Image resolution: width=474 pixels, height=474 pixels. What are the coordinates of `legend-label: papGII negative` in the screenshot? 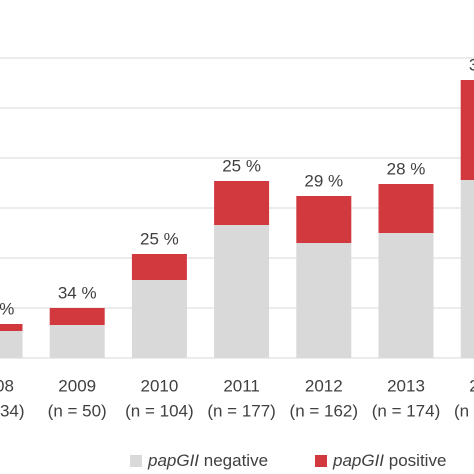 It's located at (207, 460).